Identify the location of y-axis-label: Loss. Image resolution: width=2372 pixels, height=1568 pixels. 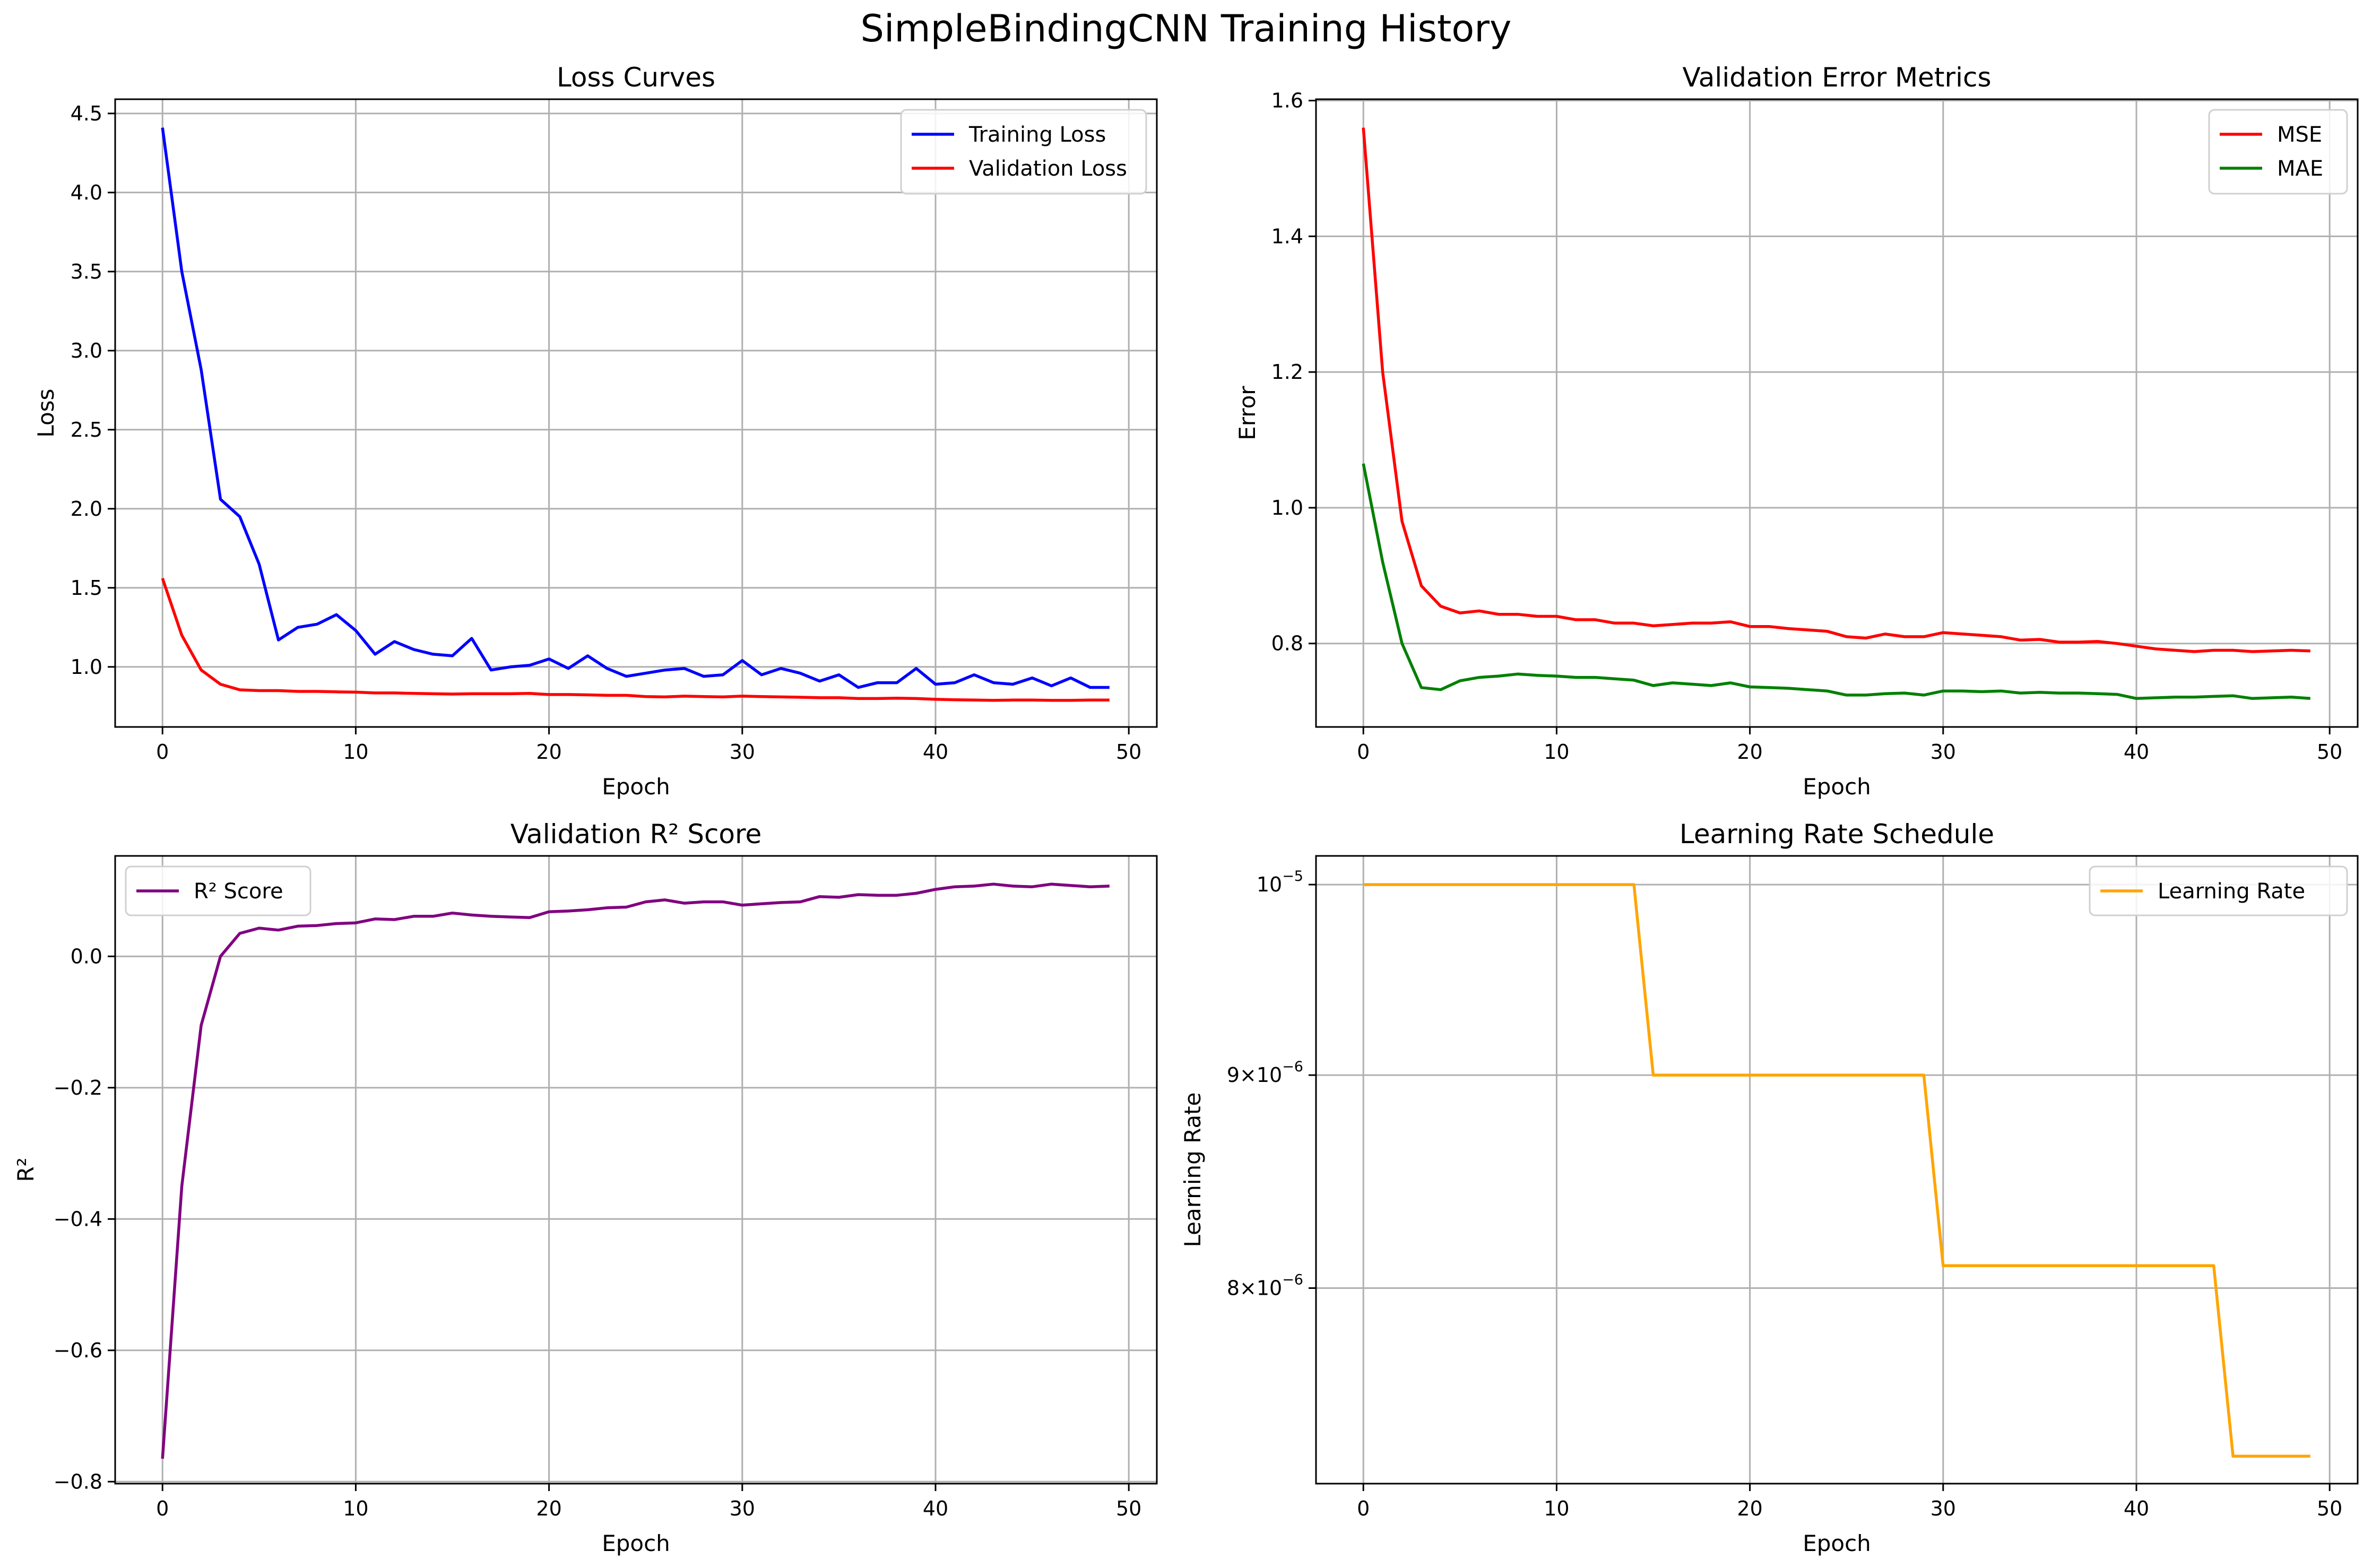
(46, 412).